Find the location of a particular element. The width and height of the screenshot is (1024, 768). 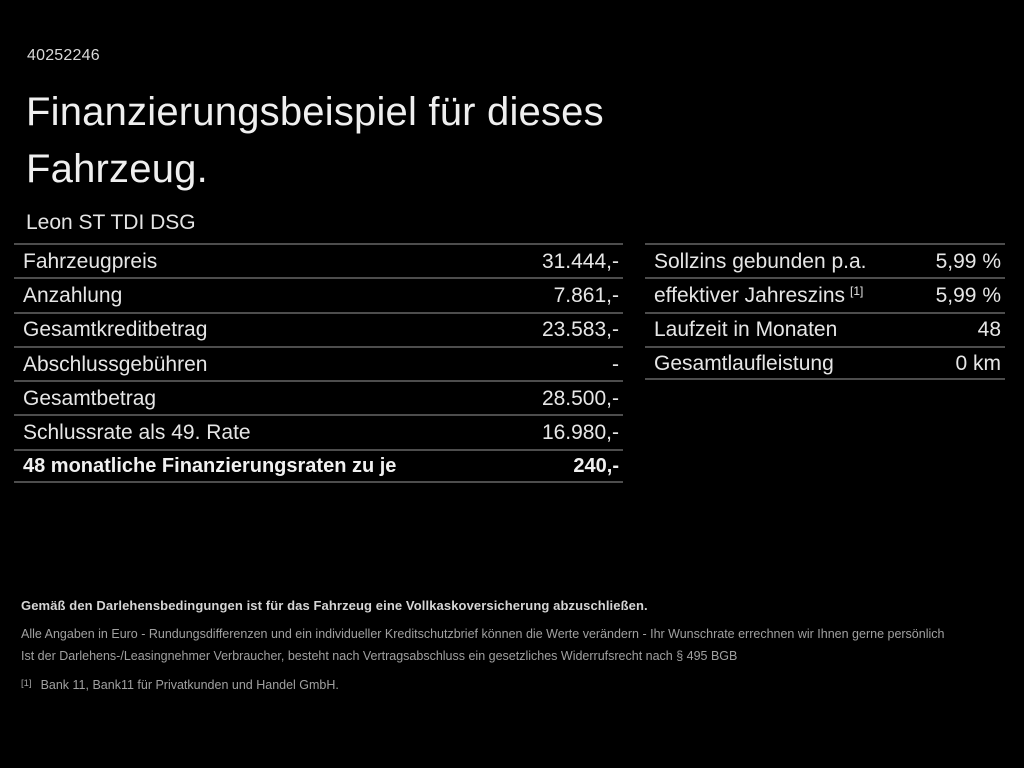

row-label: Fahrzeugpreis is located at coordinates (90, 261).